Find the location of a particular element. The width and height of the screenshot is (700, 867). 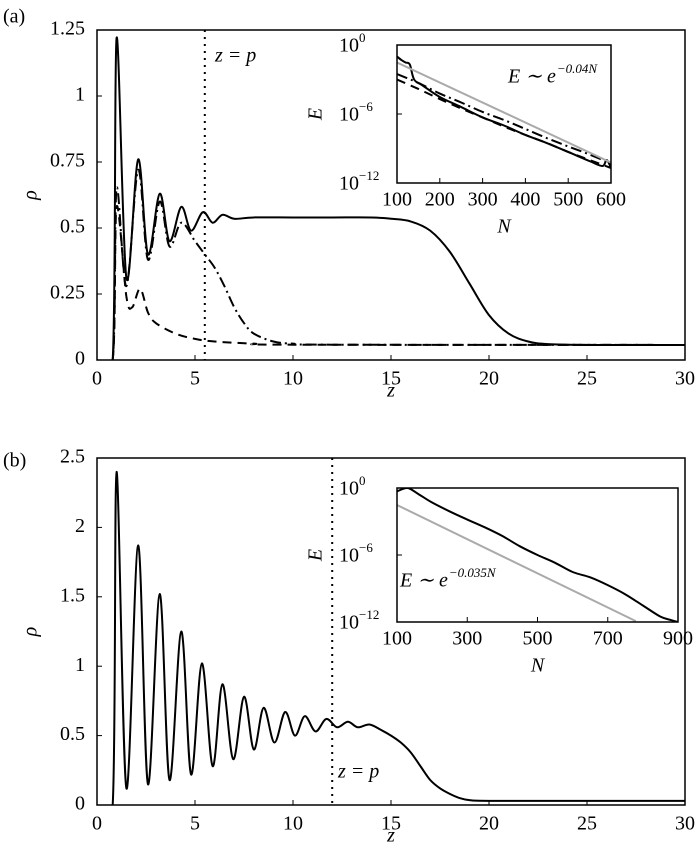

y-tick-label: 1.25 is located at coordinates (67, 29).